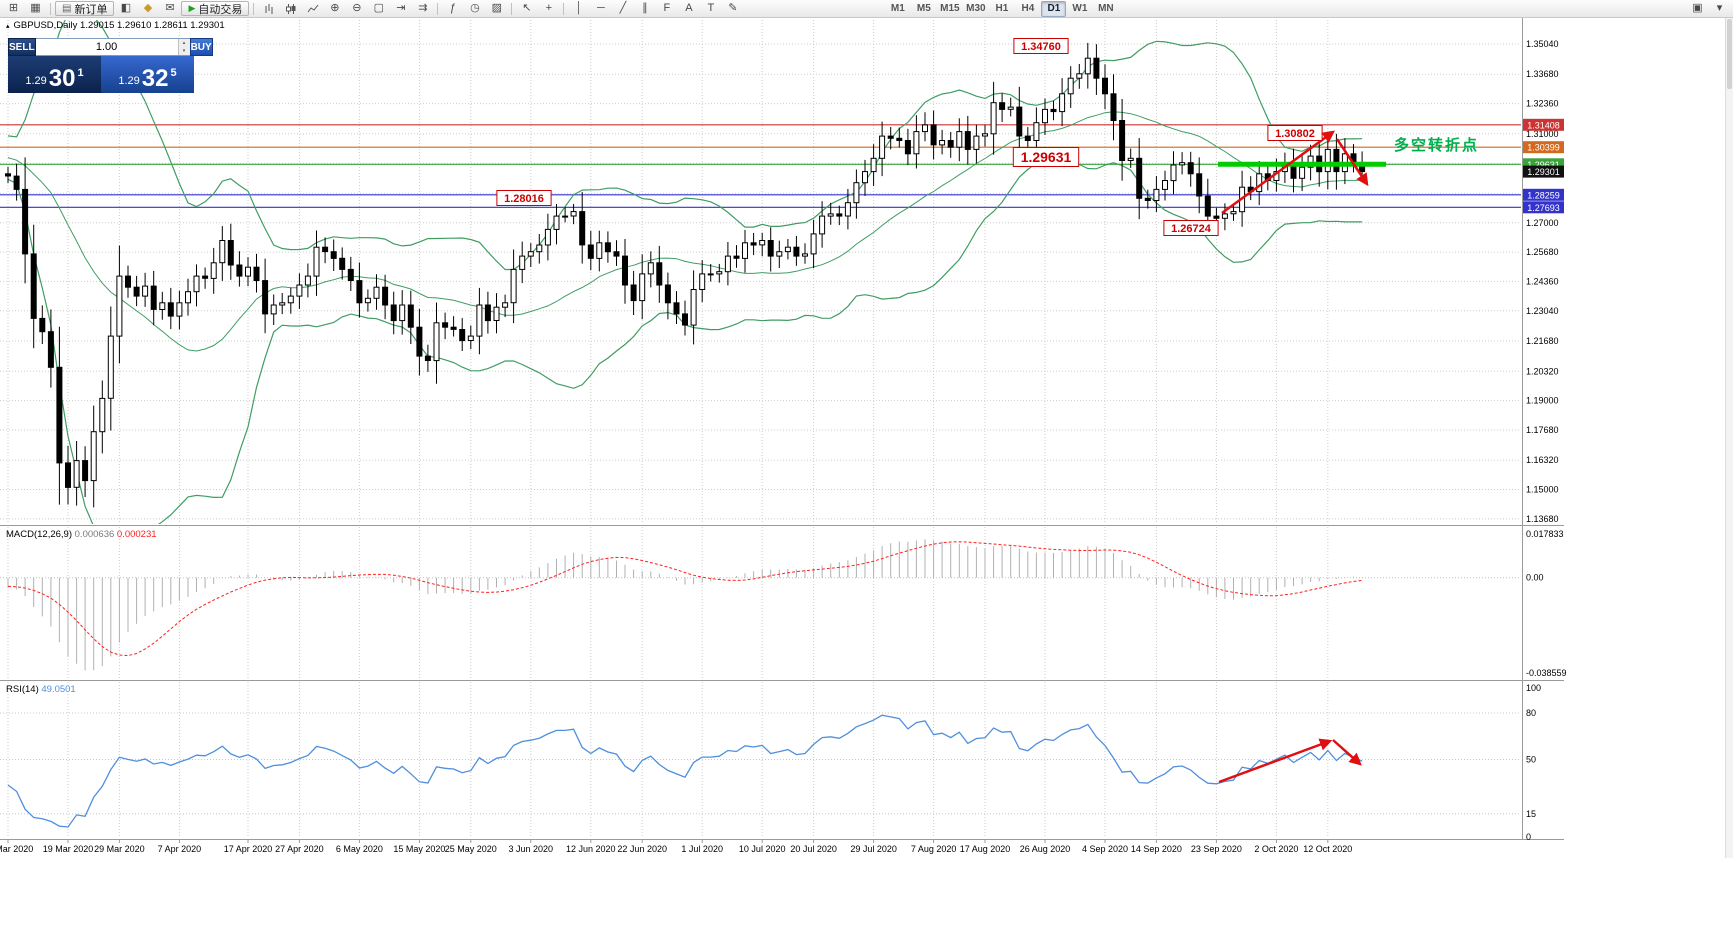 Image resolution: width=1733 pixels, height=941 pixels. Describe the element at coordinates (312, 8) in the screenshot. I see `line-chart-icon` at that location.